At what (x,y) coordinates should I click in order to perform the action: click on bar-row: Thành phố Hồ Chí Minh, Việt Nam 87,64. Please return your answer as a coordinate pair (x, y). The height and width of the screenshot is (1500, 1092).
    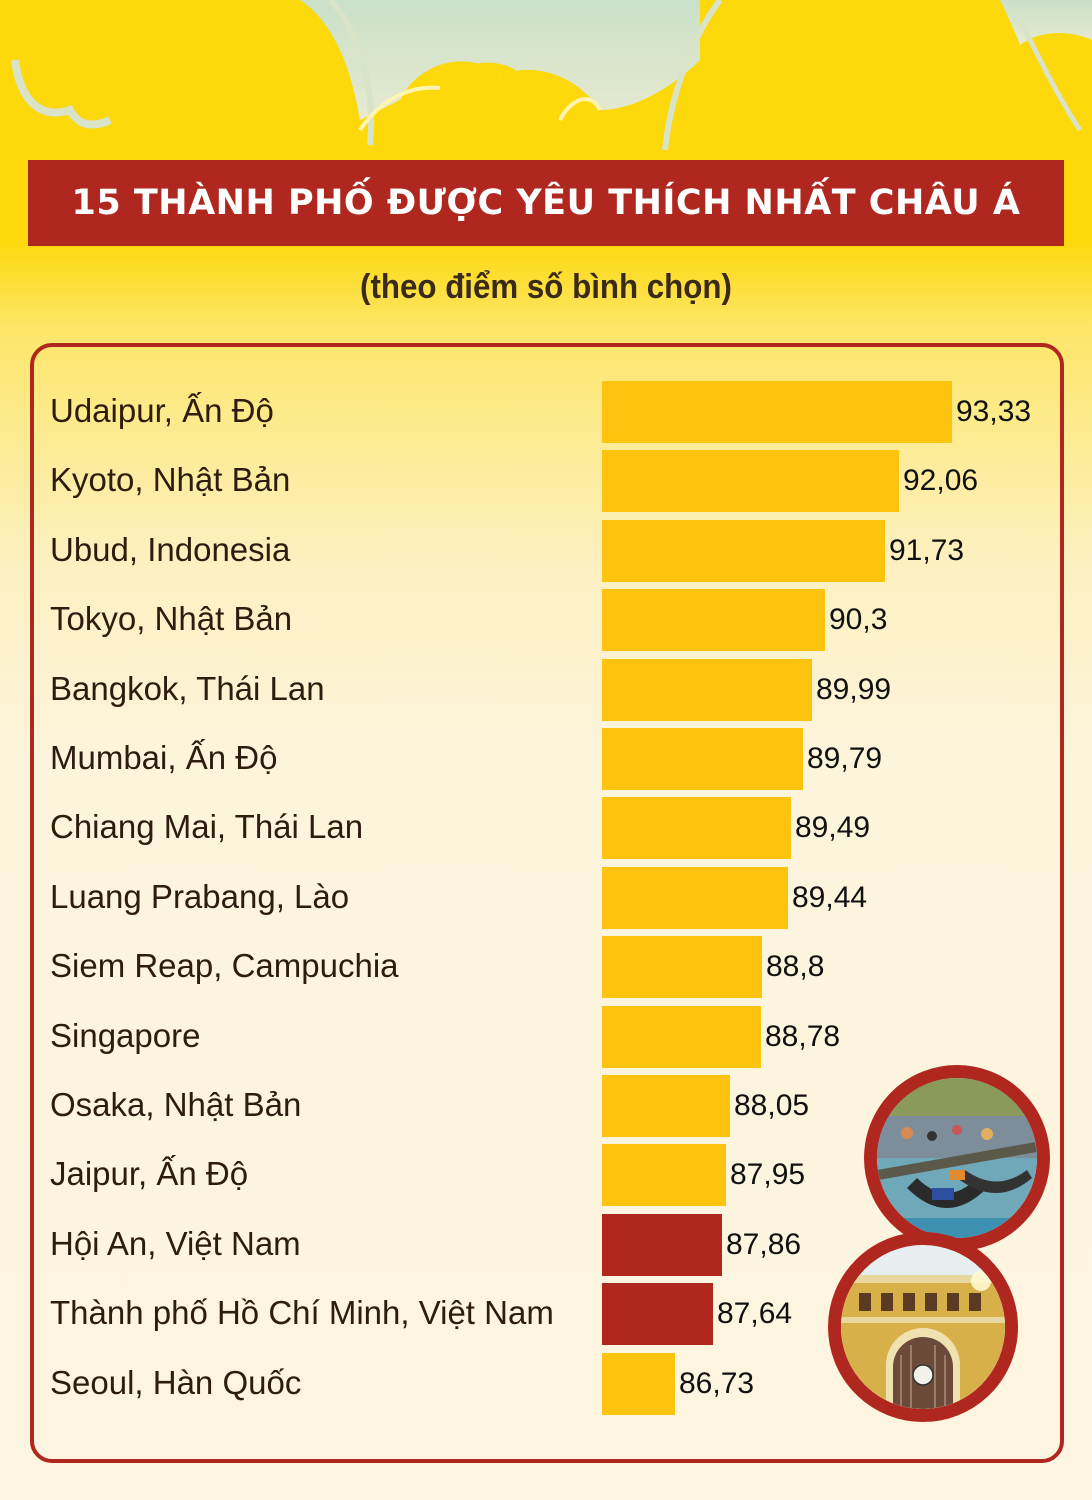
    Looking at the image, I should click on (546, 1314).